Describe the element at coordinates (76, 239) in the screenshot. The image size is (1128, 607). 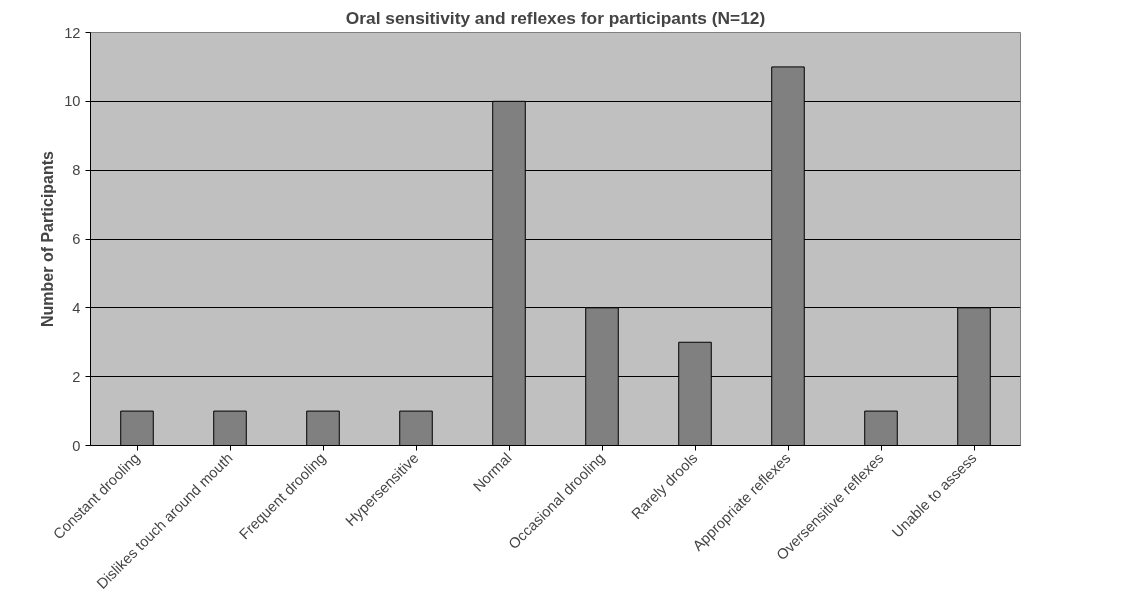
I see `y-tick-label: 6` at that location.